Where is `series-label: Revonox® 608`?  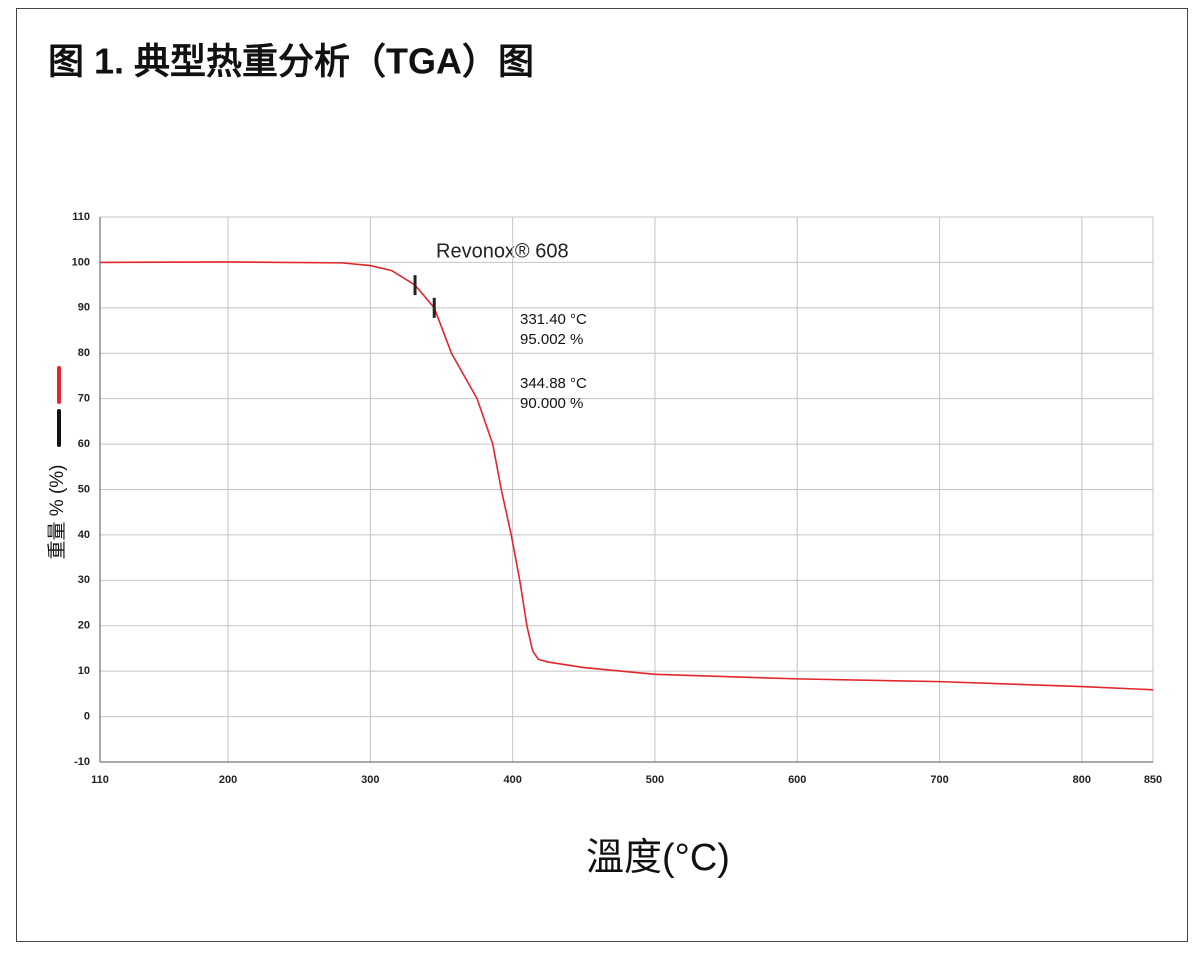
series-label: Revonox® 608 is located at coordinates (502, 251).